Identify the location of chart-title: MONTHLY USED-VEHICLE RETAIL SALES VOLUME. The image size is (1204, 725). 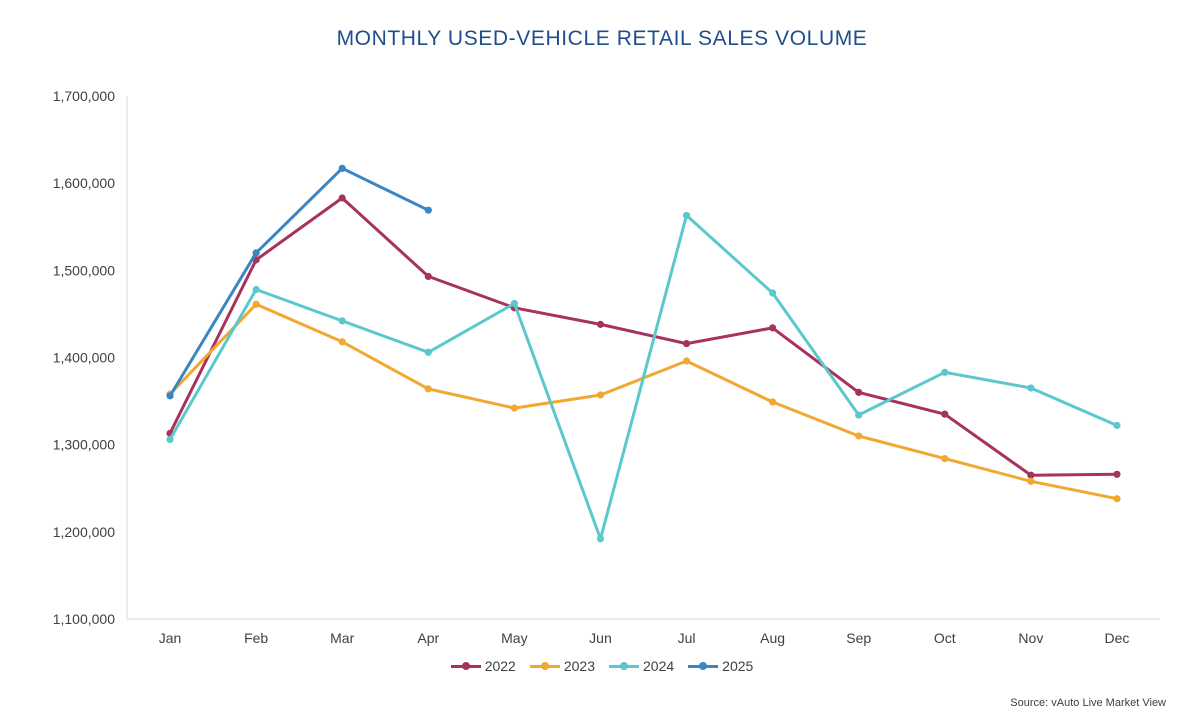
(602, 38).